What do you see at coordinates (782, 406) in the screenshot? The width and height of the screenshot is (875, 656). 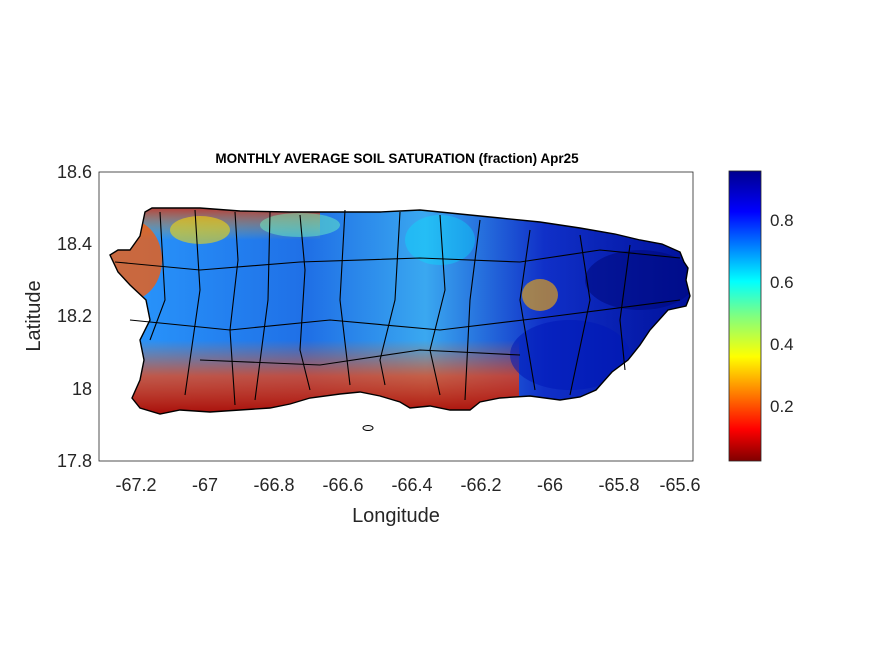 I see `colorbar-tick-label: 0.2` at bounding box center [782, 406].